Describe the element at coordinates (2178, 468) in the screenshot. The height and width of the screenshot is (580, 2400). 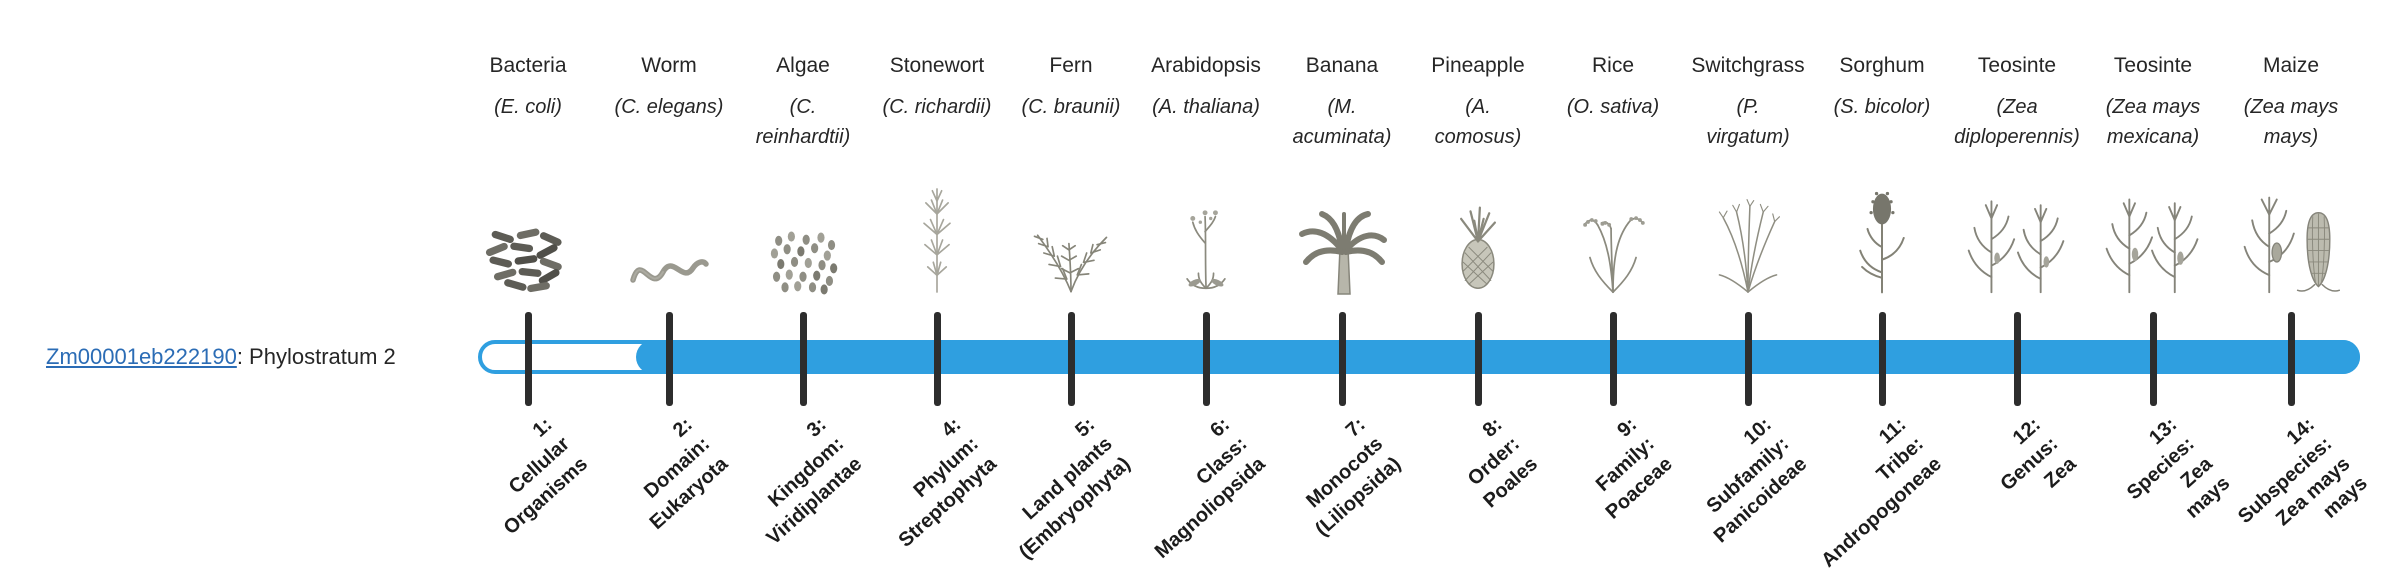
I see `stratum-label: 13: Species: Zea mays` at that location.